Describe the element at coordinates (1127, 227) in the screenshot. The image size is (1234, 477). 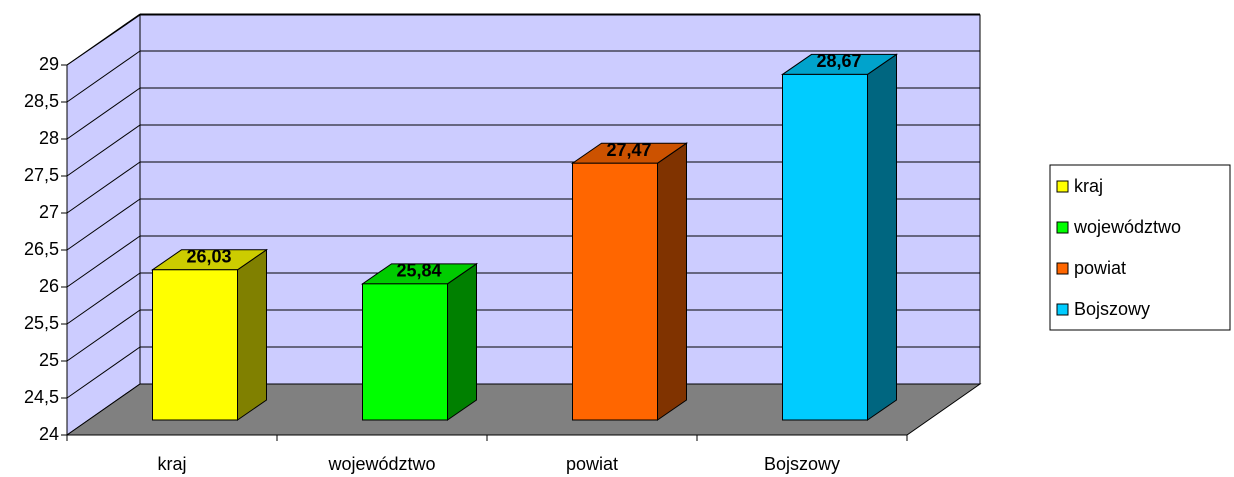
I see `legend-label: województwo` at that location.